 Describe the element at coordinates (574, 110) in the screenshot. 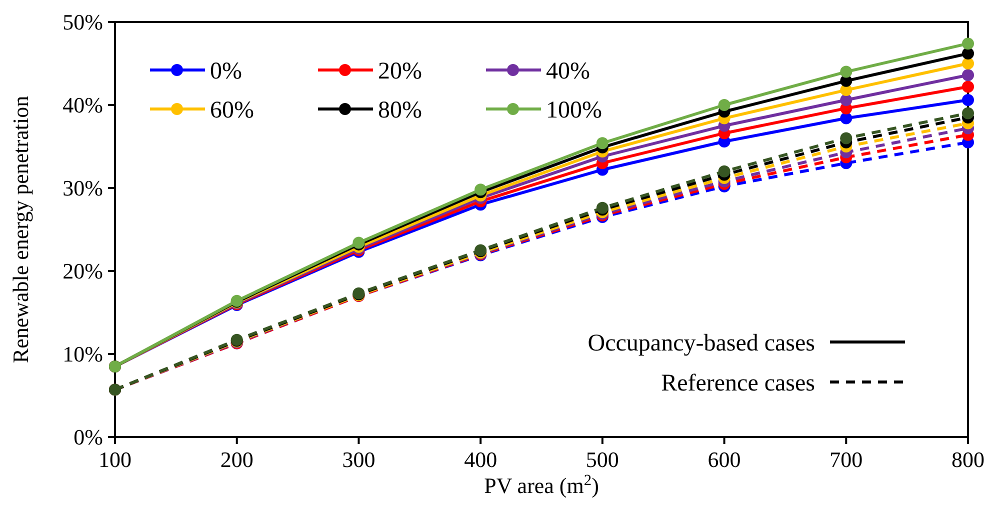

I see `legend-label: 100%` at that location.